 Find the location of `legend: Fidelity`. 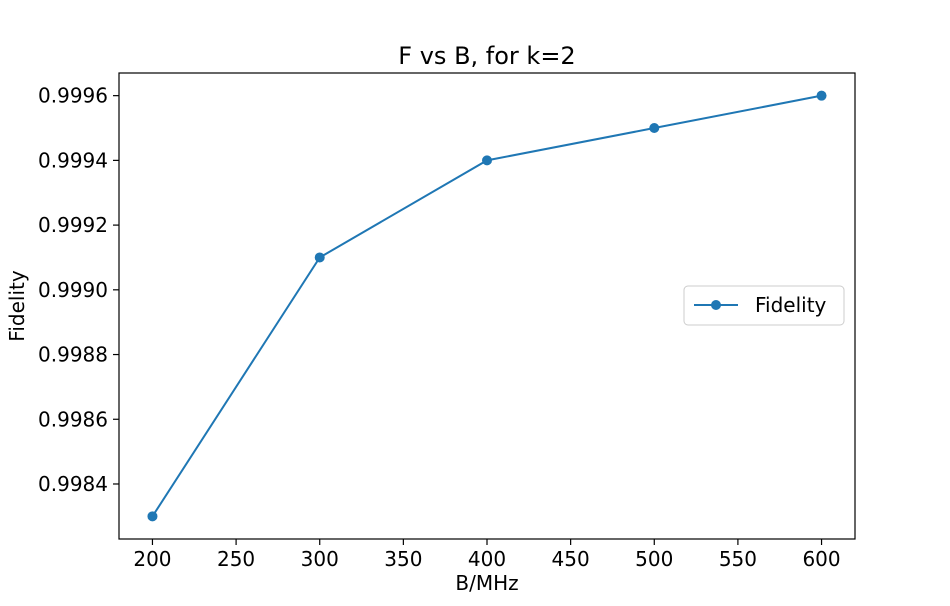

legend: Fidelity is located at coordinates (764, 305).